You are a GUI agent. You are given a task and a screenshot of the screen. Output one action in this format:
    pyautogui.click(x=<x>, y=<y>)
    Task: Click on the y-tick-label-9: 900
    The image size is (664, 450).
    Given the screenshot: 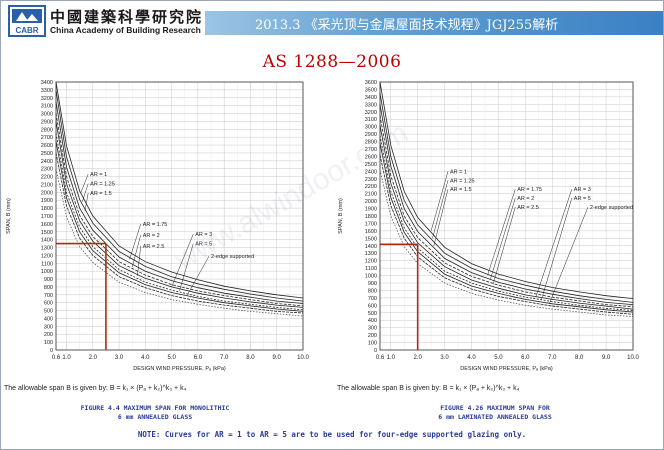 What is the action you would take?
    pyautogui.click(x=372, y=284)
    